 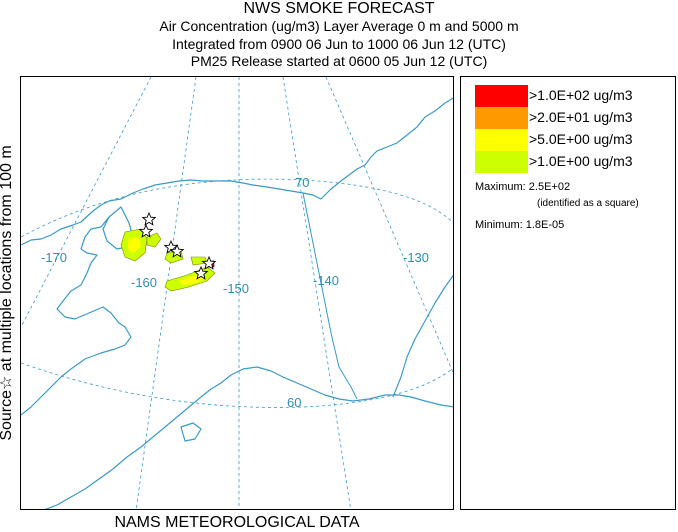 What do you see at coordinates (330, 296) in the screenshot?
I see `canada-border` at bounding box center [330, 296].